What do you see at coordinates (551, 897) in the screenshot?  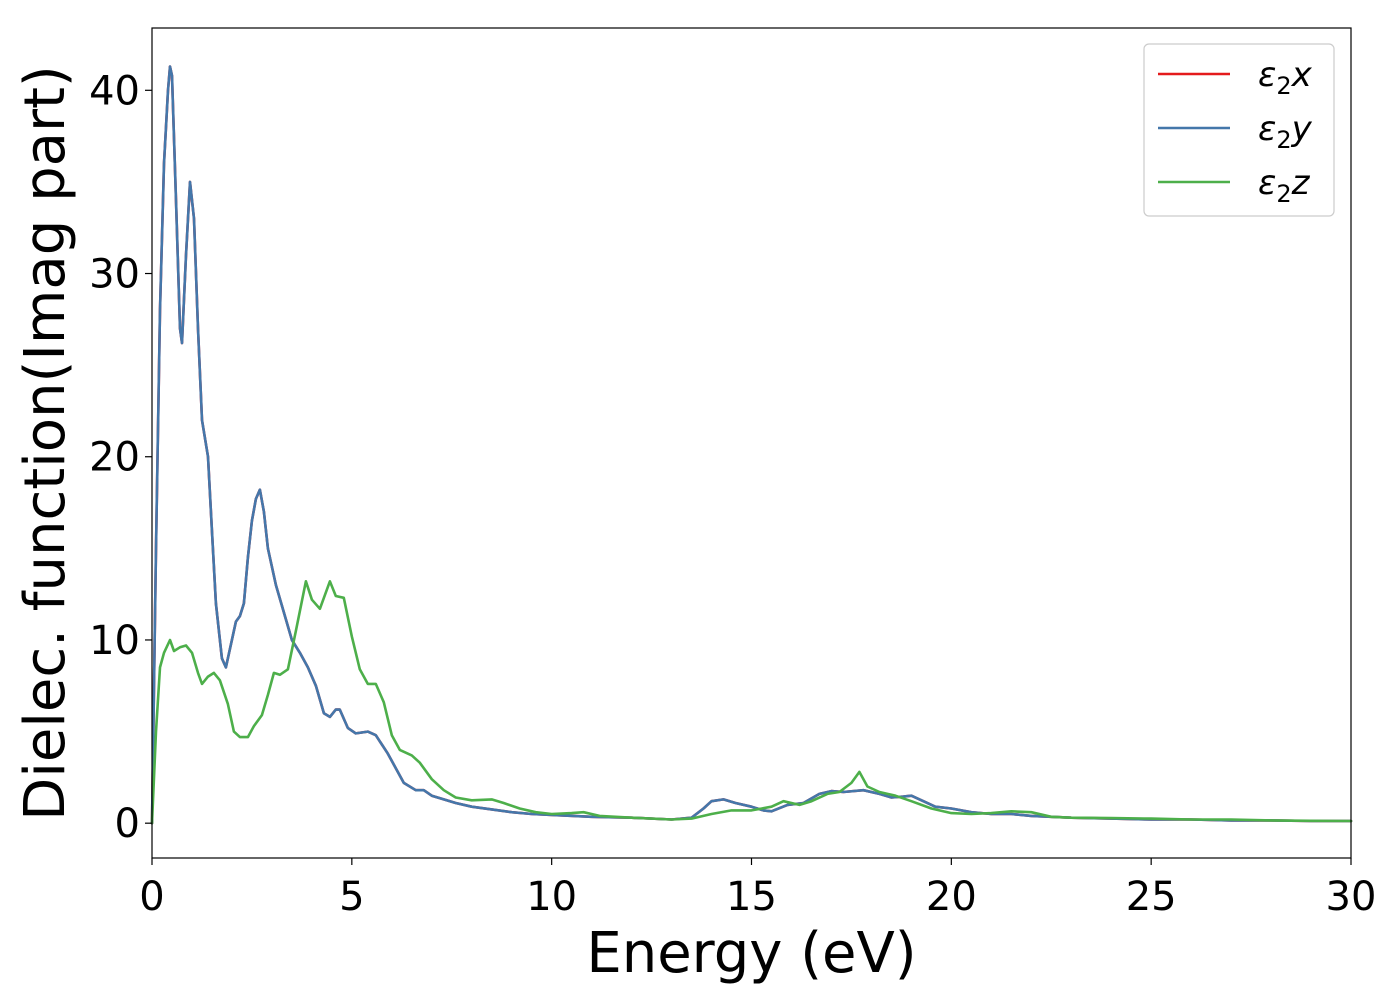 I see `x-tick-label: 10` at bounding box center [551, 897].